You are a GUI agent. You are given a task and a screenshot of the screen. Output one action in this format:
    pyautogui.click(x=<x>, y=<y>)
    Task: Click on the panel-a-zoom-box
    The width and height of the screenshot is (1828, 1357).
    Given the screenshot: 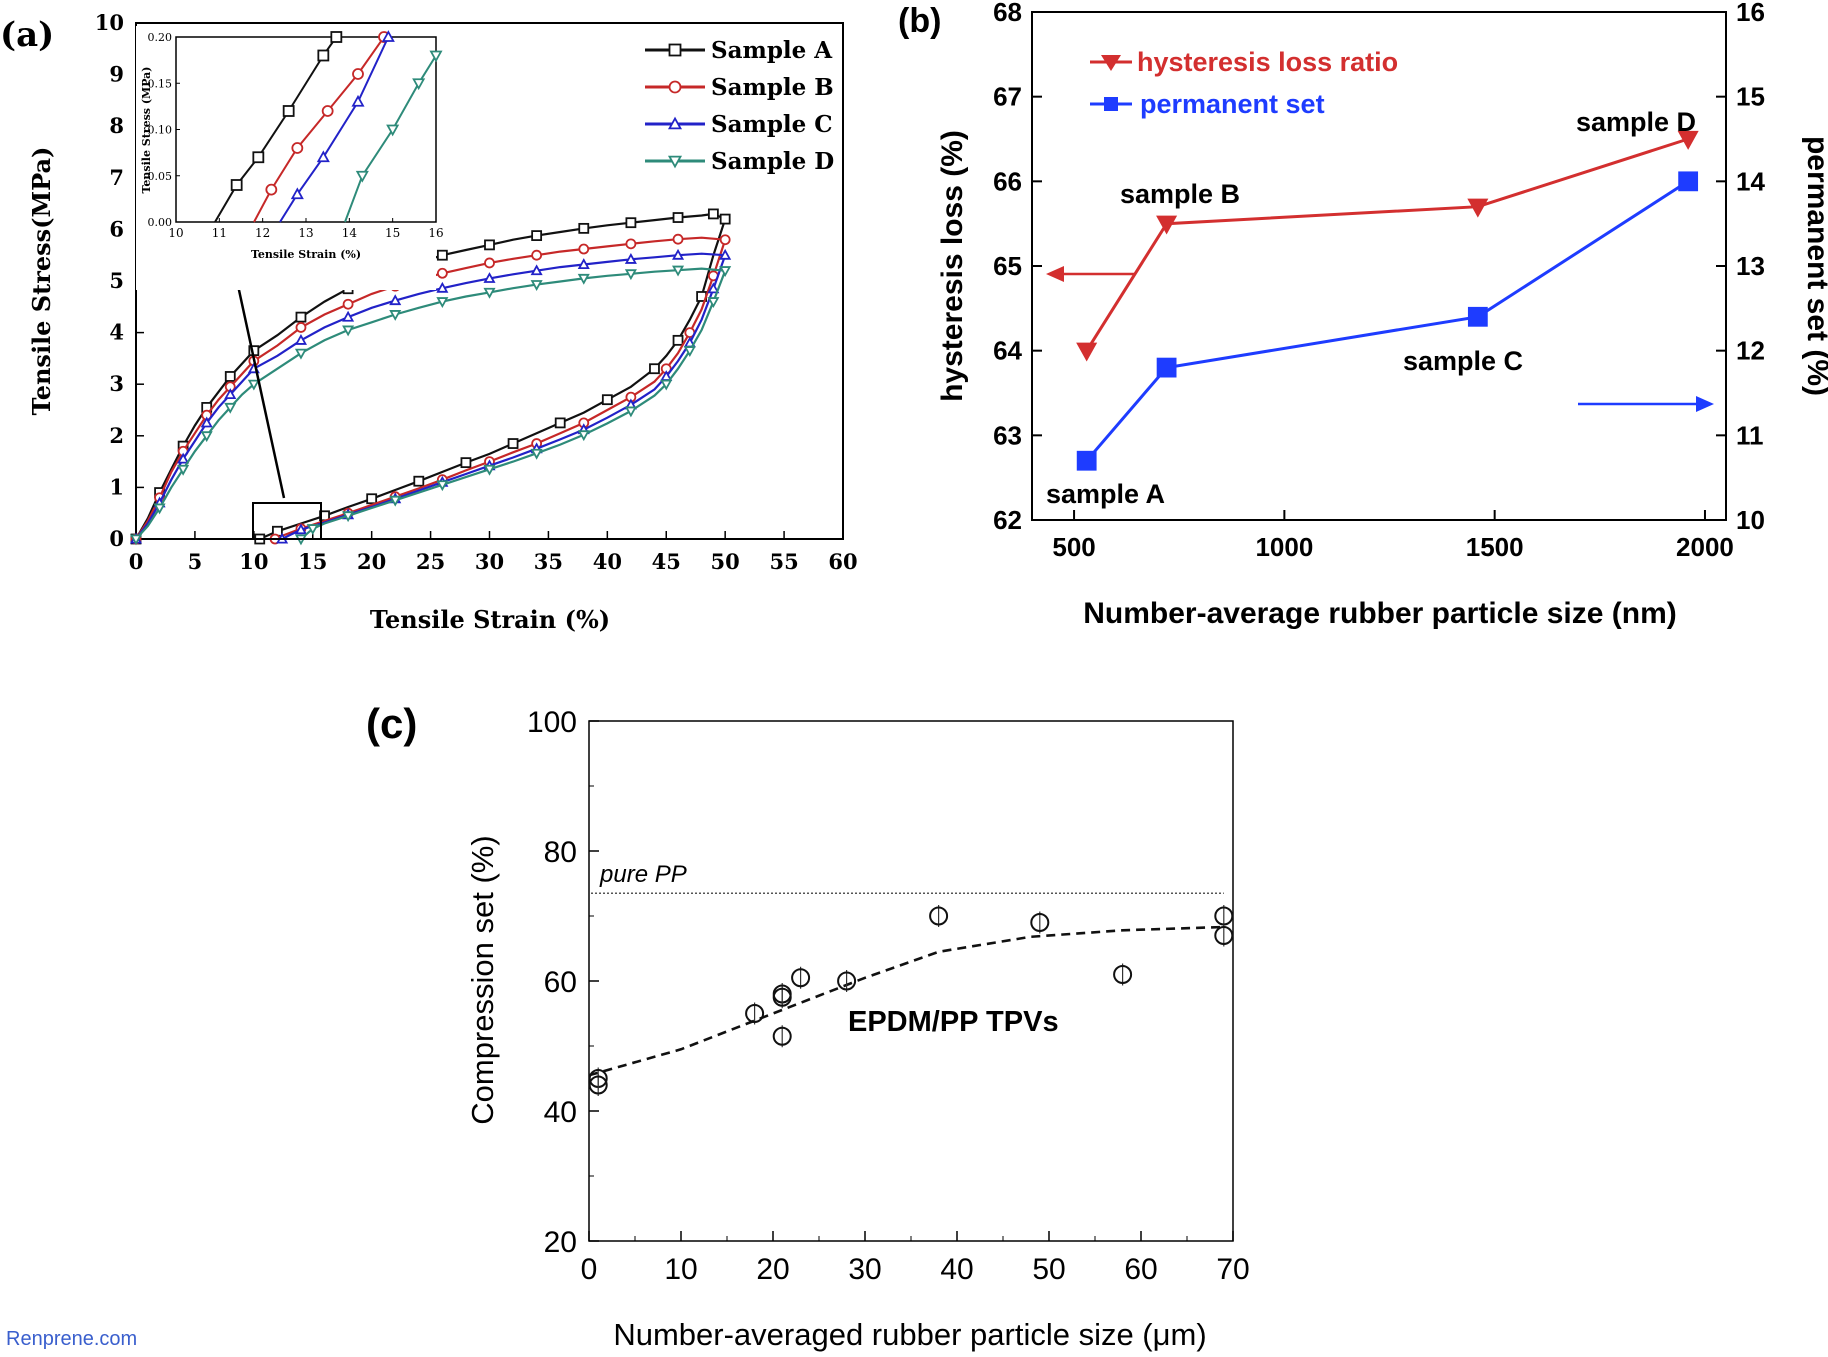 What is the action you would take?
    pyautogui.click(x=287, y=521)
    